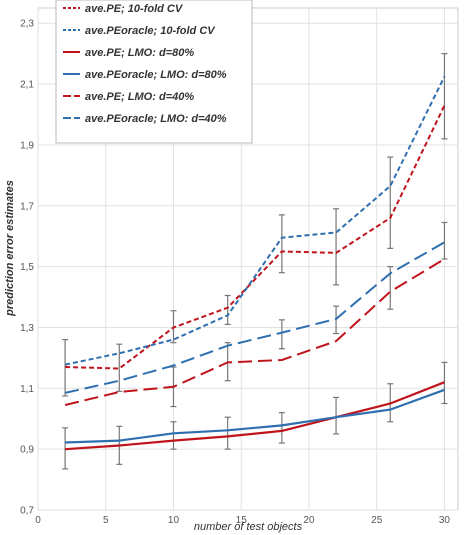 This screenshot has width=474, height=535. Describe the element at coordinates (150, 31) in the screenshot. I see `legend-label: ave.PEoracle; 10-fold CV` at that location.